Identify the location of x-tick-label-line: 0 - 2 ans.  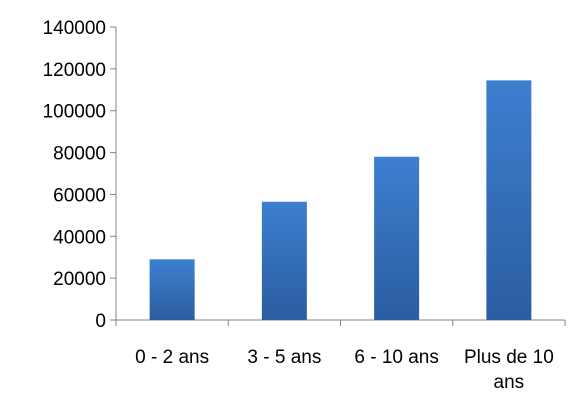
(172, 357).